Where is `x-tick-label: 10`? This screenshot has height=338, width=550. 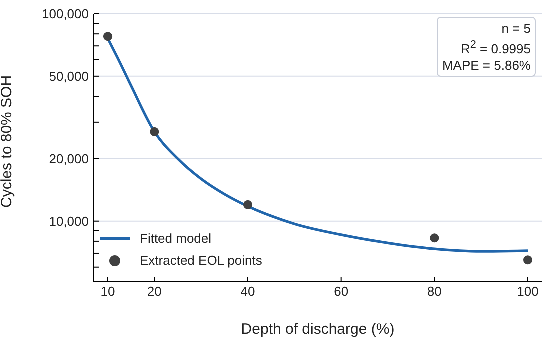 x-tick-label: 10 is located at coordinates (108, 292).